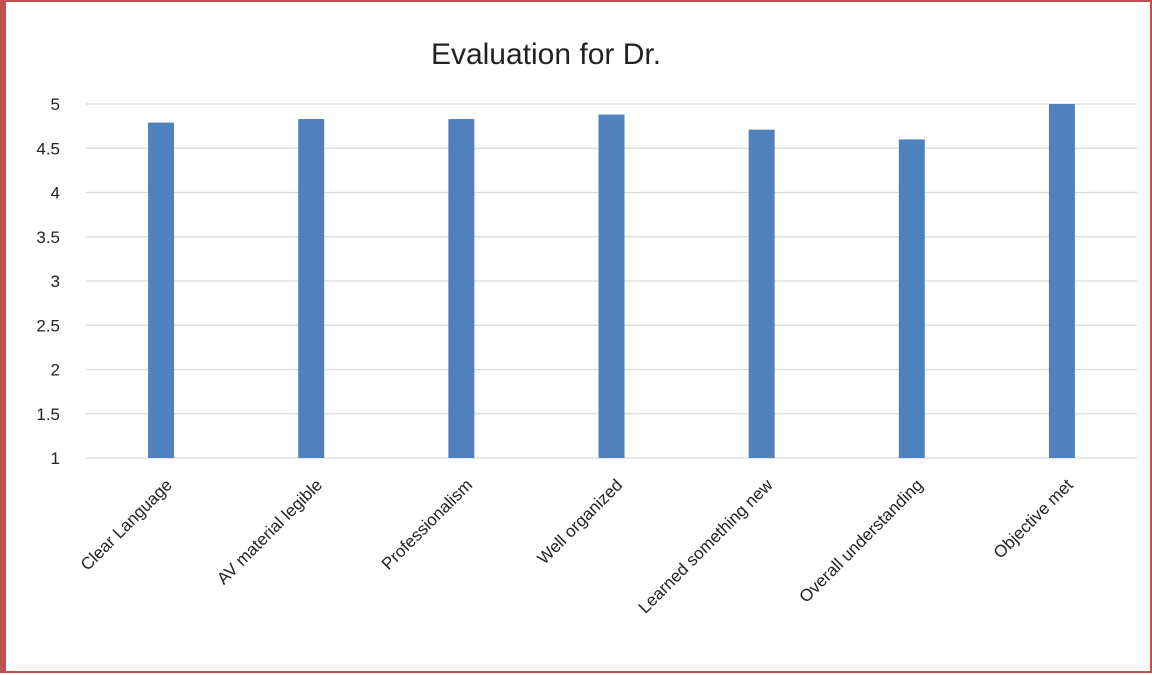 The image size is (1152, 675). What do you see at coordinates (546, 54) in the screenshot?
I see `chart-title: Evaluation for Dr.` at bounding box center [546, 54].